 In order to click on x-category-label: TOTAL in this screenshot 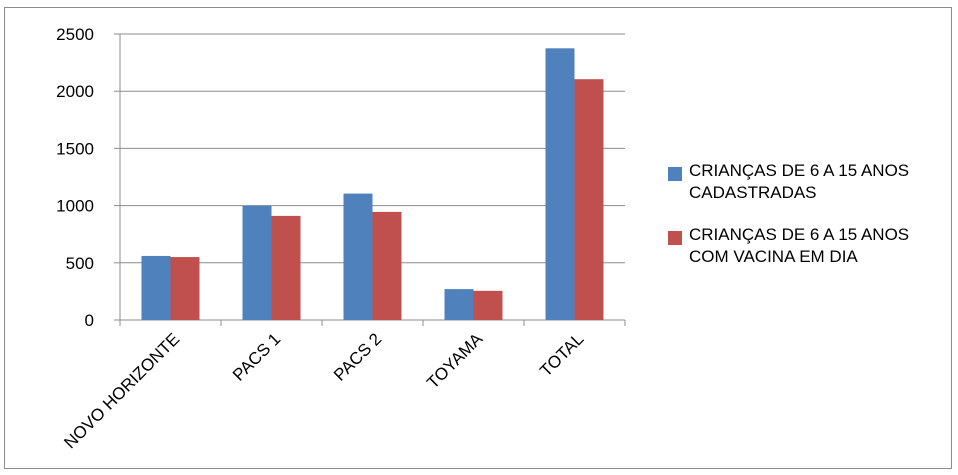, I will do `click(561, 354)`.